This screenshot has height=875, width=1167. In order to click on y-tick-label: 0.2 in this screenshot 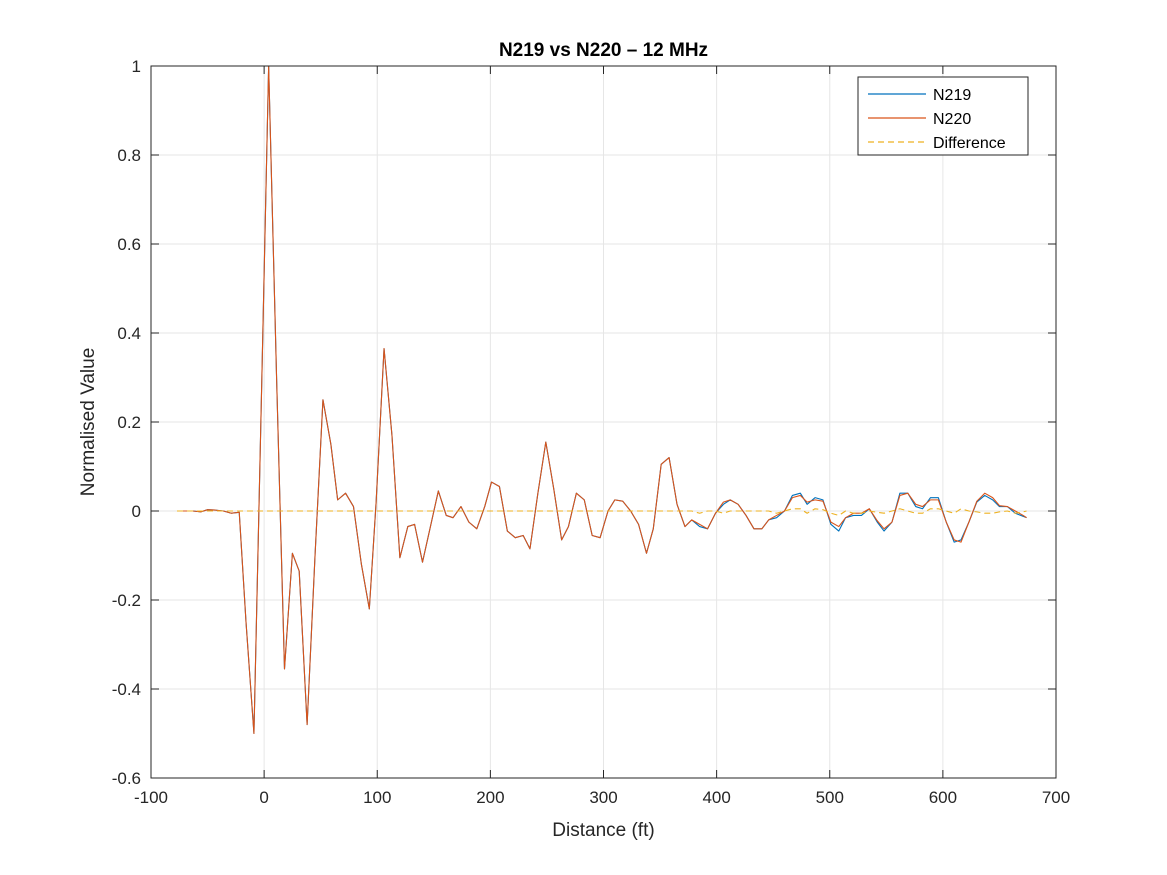, I will do `click(129, 422)`.